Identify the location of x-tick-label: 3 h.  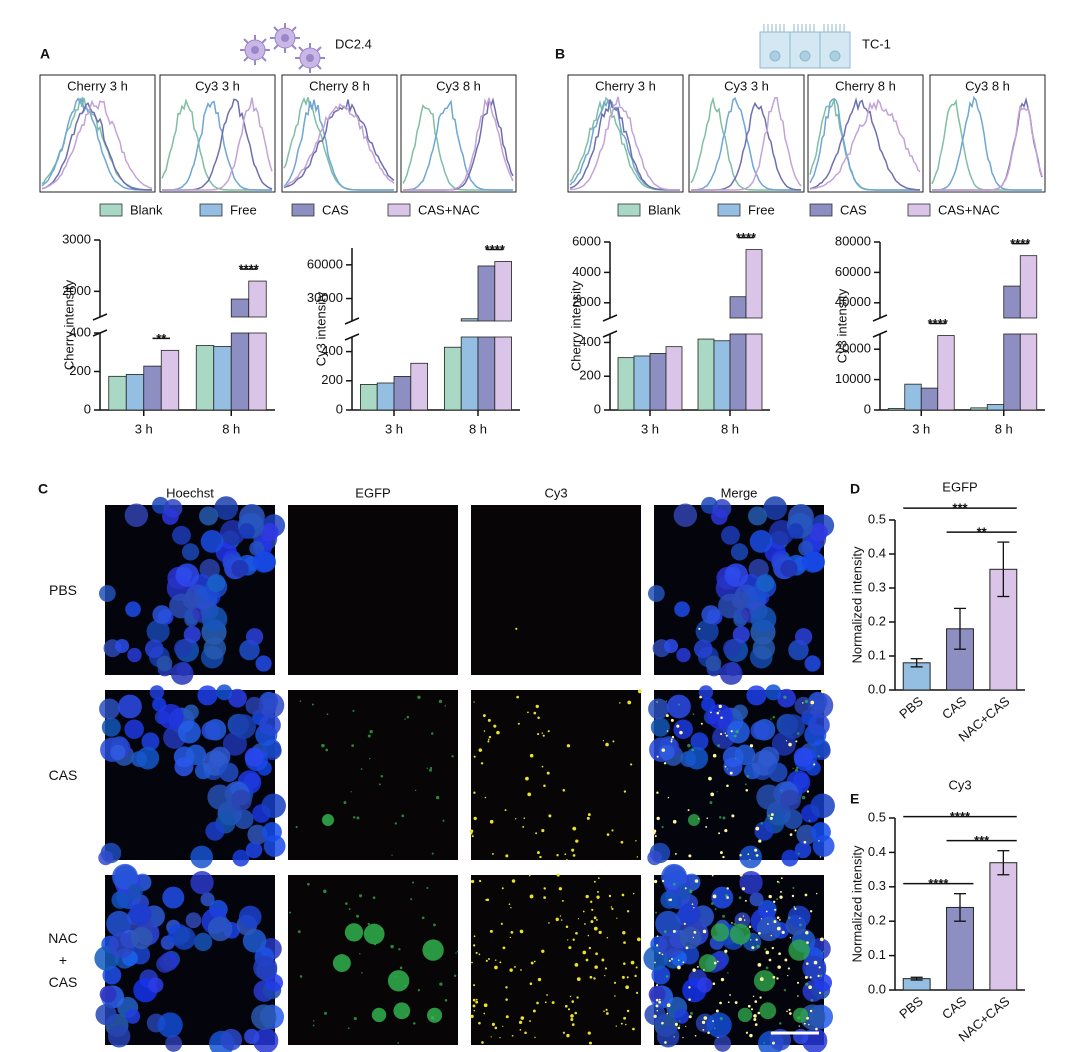
(650, 428).